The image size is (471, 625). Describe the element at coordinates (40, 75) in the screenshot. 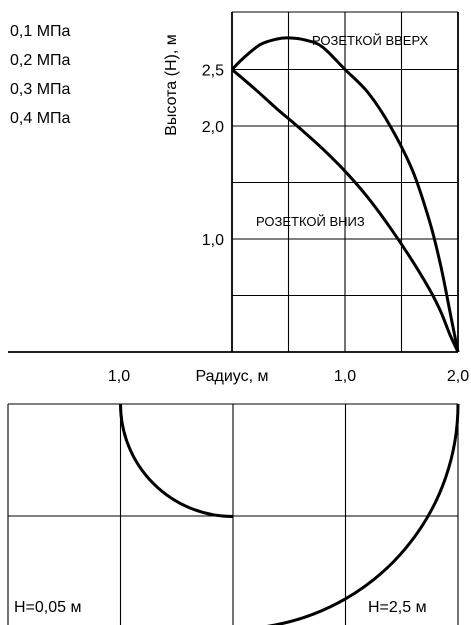

I see `pressure-legend: 0,1 МПа 0,2 МПа 0,3 МПа 0,4 МПа` at that location.